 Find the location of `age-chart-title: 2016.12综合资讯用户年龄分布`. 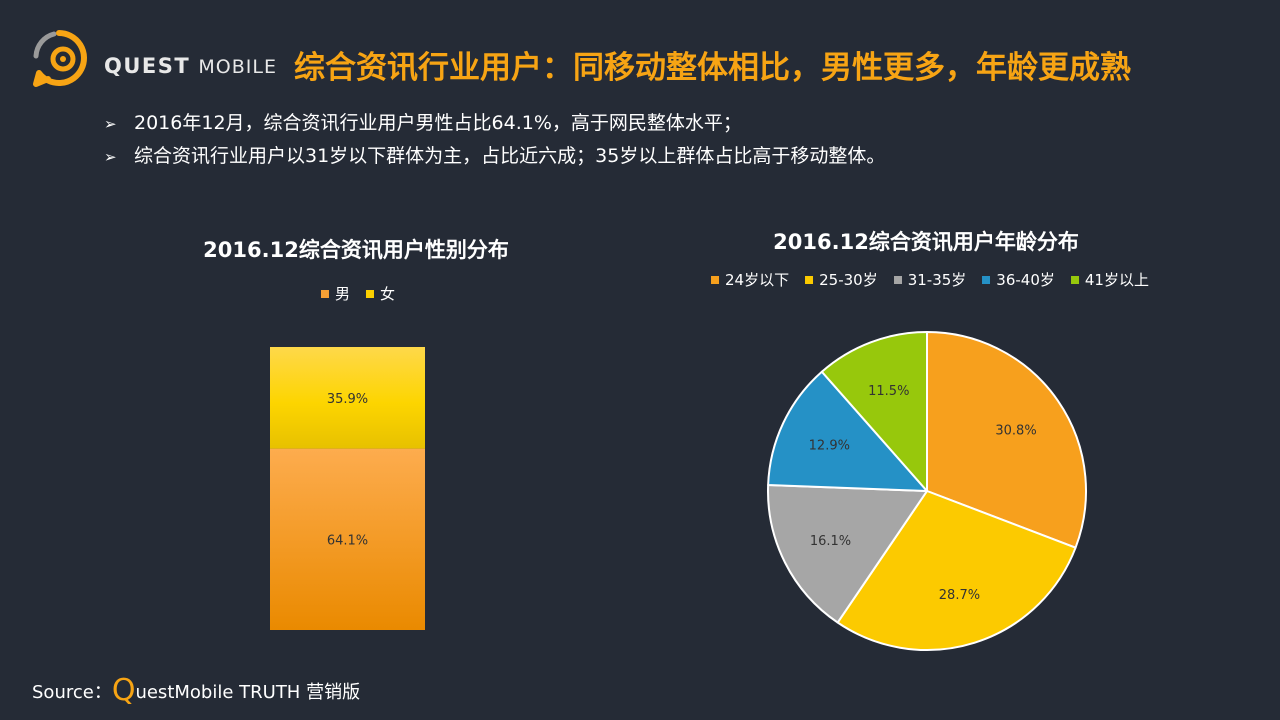

age-chart-title: 2016.12综合资讯用户年龄分布 is located at coordinates (926, 242).